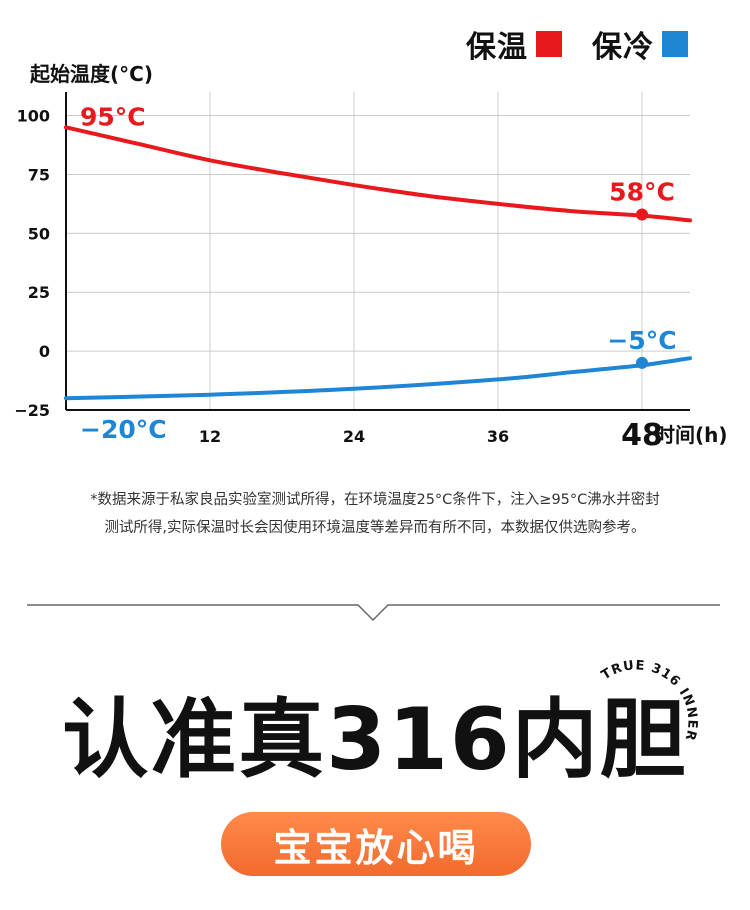  I want to click on x-tick-label: 12, so click(210, 436).